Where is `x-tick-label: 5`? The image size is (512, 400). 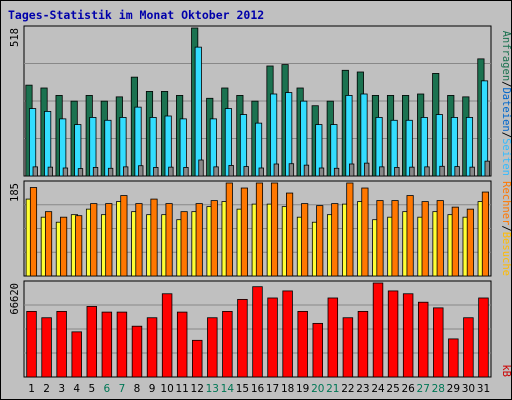
x-tick-label: 5 is located at coordinates (91, 389).